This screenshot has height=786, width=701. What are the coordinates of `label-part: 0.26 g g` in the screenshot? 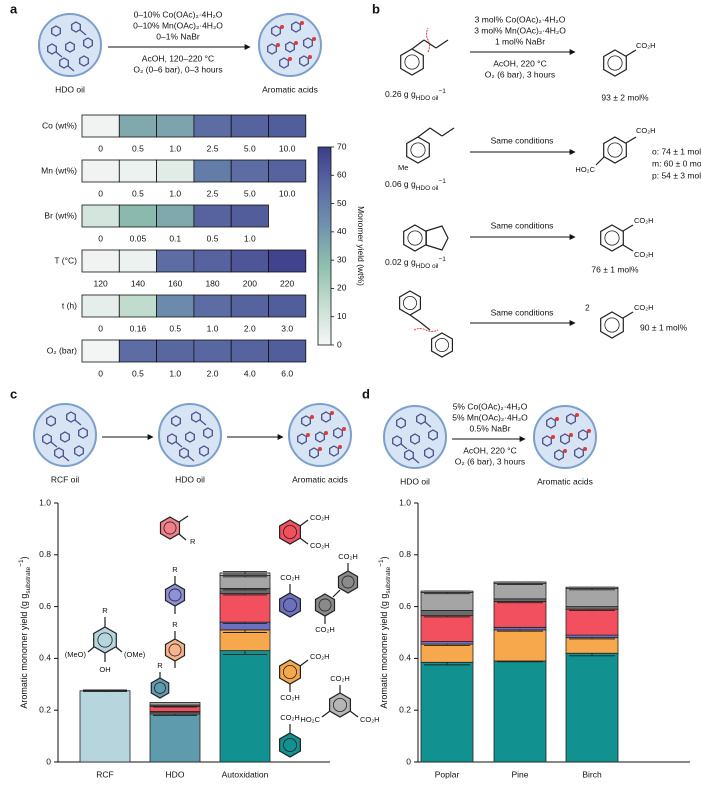 It's located at (400, 94).